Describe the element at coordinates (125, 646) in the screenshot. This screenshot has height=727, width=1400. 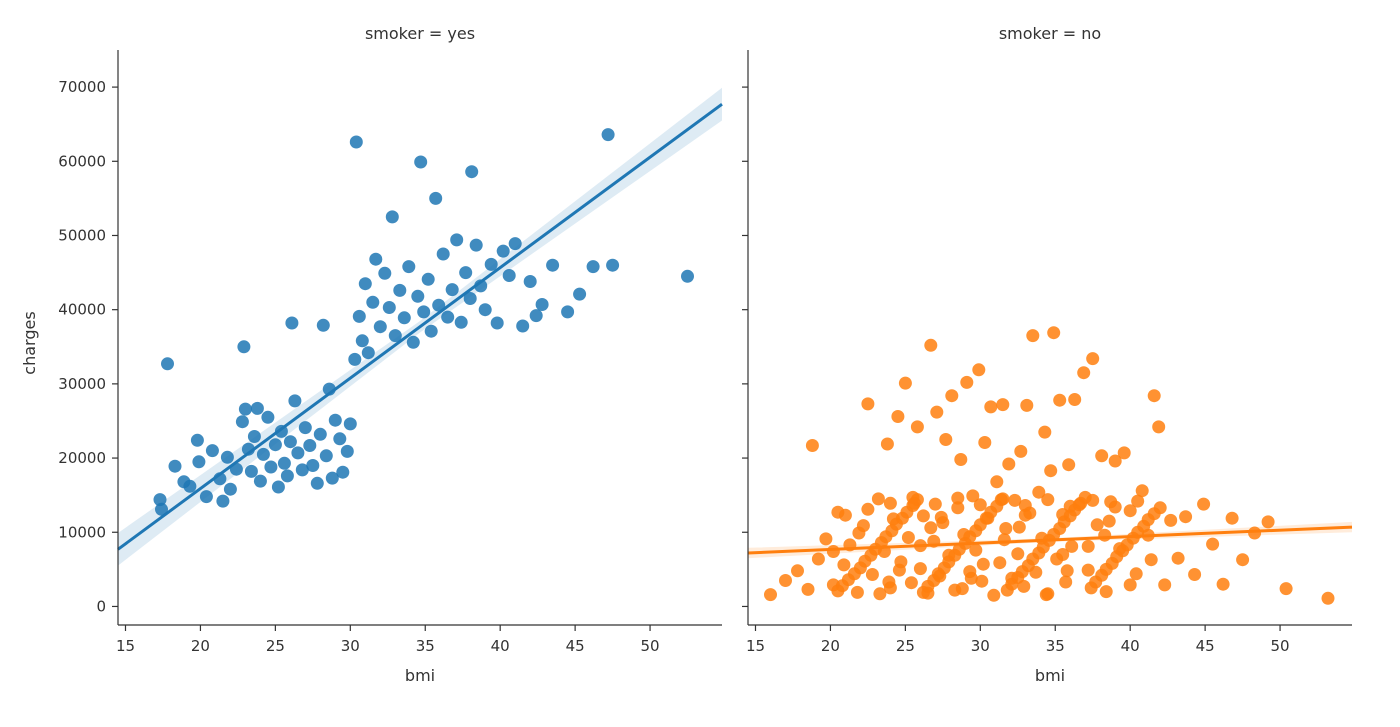
I see `x-tick-label: 15` at that location.